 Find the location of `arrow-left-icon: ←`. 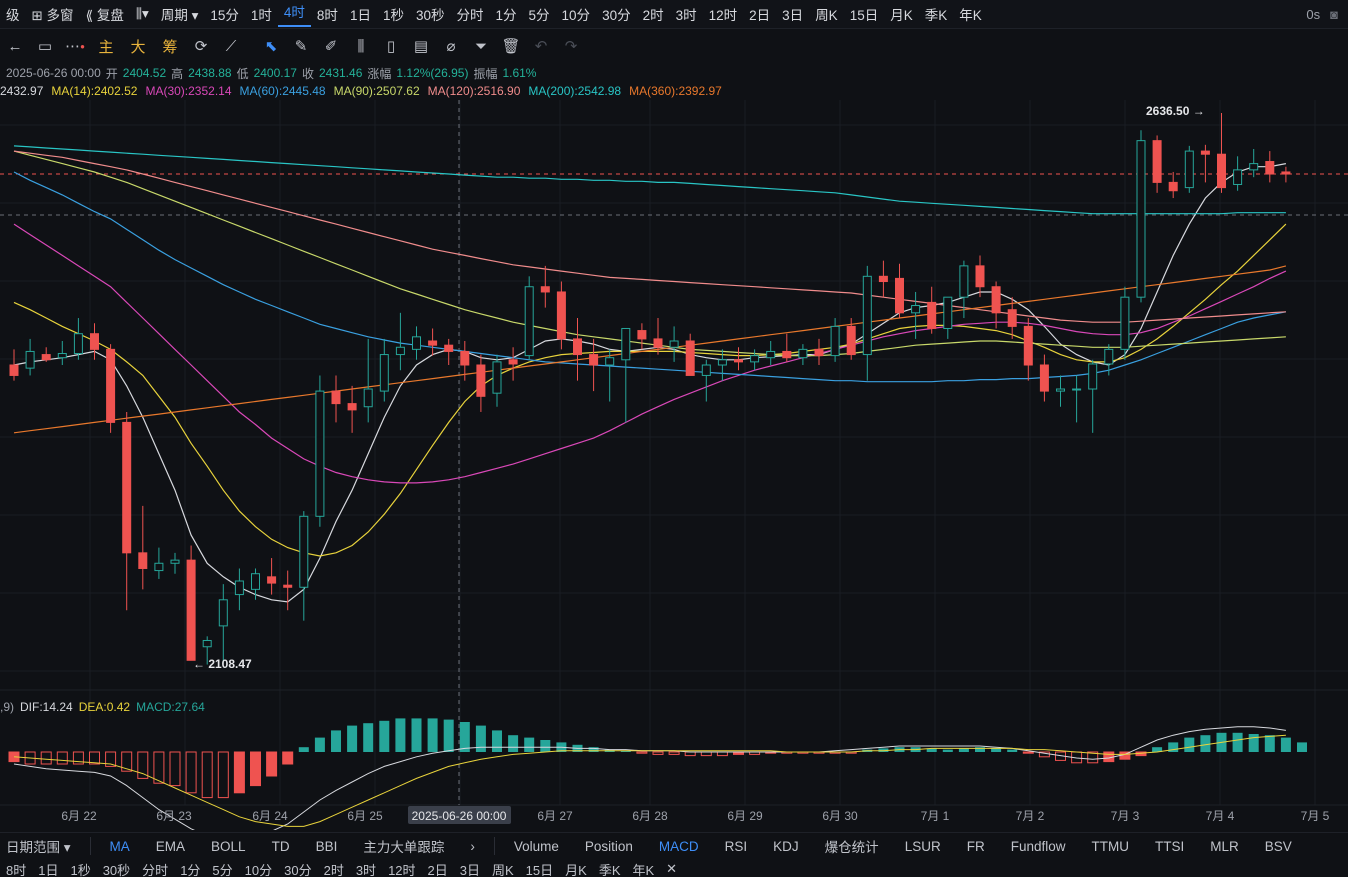

arrow-left-icon: ← is located at coordinates (15, 46).